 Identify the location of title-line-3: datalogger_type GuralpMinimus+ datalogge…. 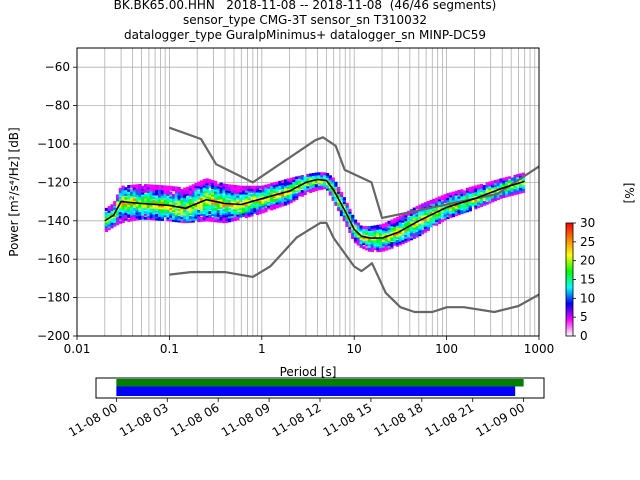
(305, 35).